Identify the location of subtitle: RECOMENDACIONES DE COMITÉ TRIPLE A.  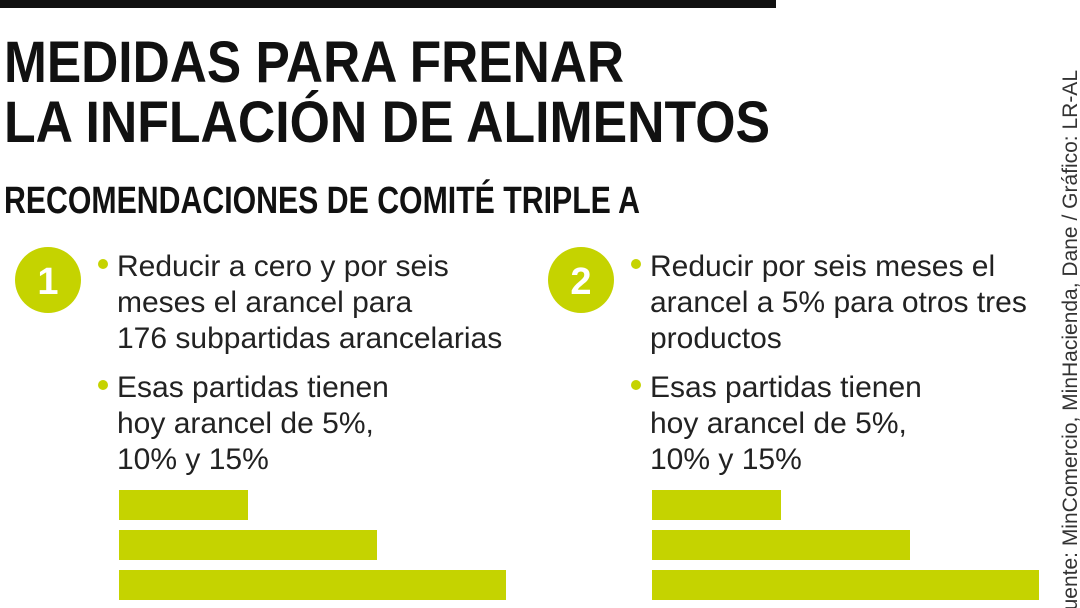
(322, 200).